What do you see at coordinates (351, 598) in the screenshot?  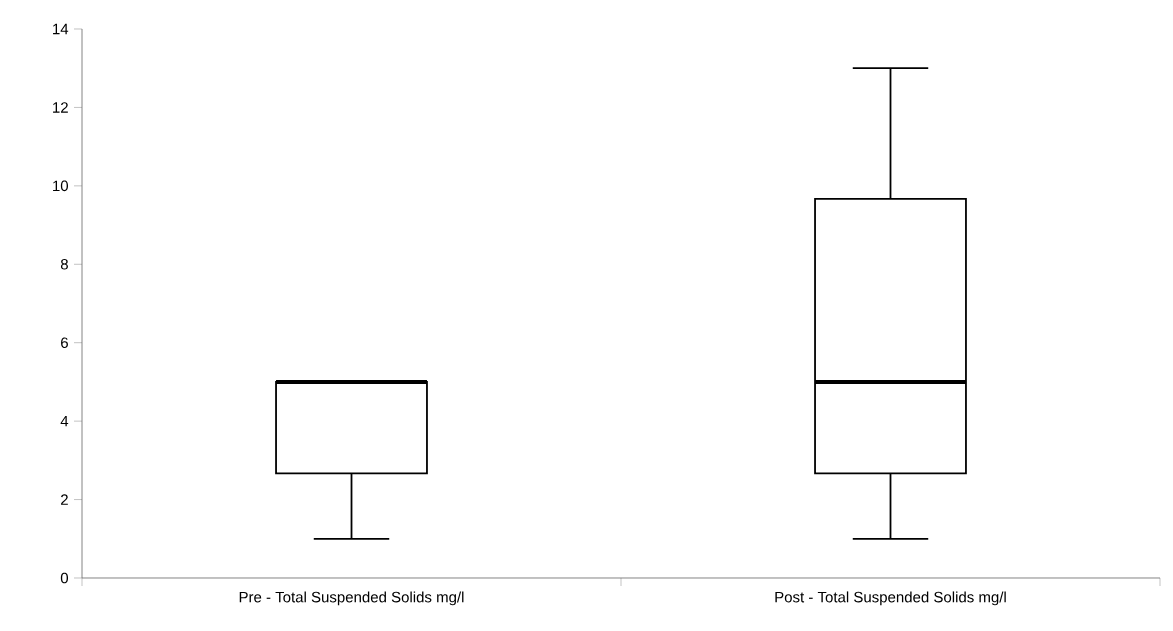 I see `x-tick-label: Pre - Total Suspended Solids mg/l` at bounding box center [351, 598].